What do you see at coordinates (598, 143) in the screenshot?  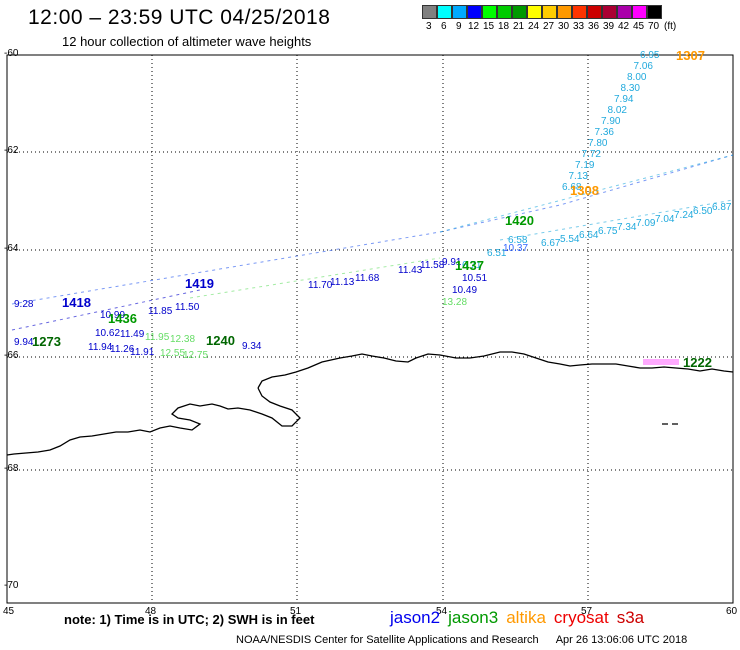 I see `wave-height-label: 7.80` at bounding box center [598, 143].